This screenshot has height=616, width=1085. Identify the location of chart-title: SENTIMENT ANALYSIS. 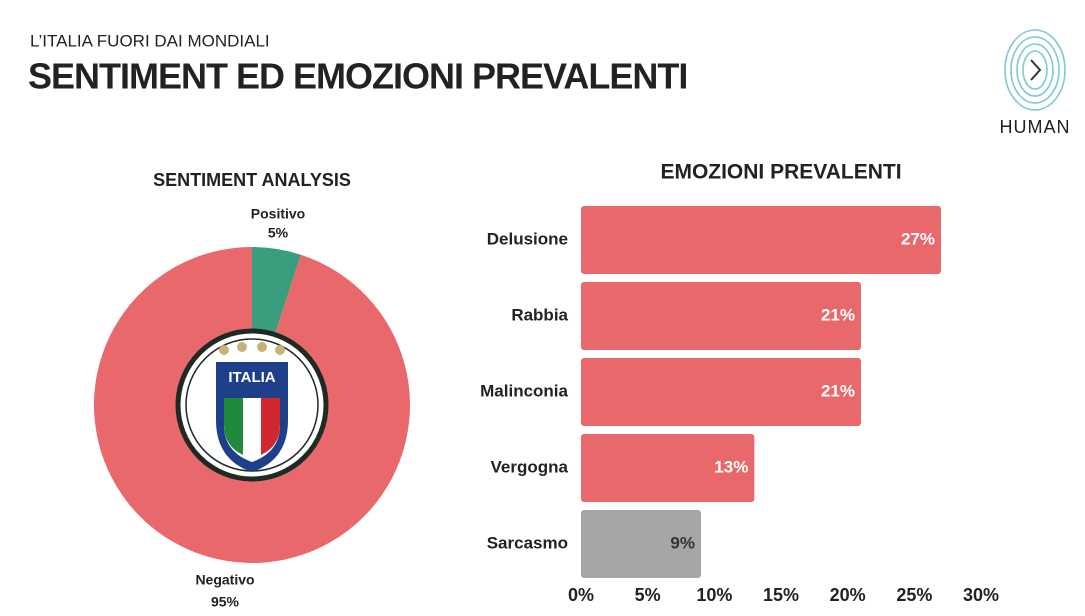
(252, 180).